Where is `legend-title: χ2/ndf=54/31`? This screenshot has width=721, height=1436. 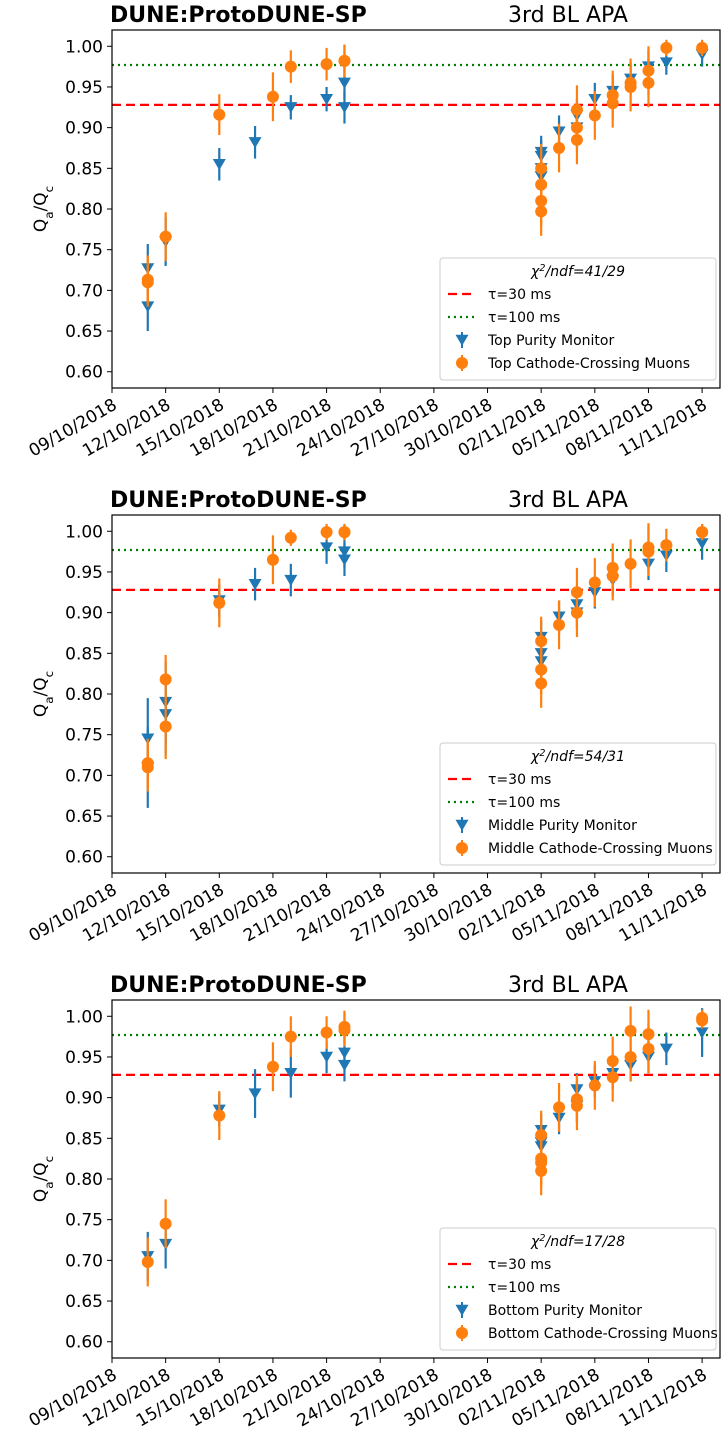
legend-title: χ2/ndf=54/31 is located at coordinates (577, 757).